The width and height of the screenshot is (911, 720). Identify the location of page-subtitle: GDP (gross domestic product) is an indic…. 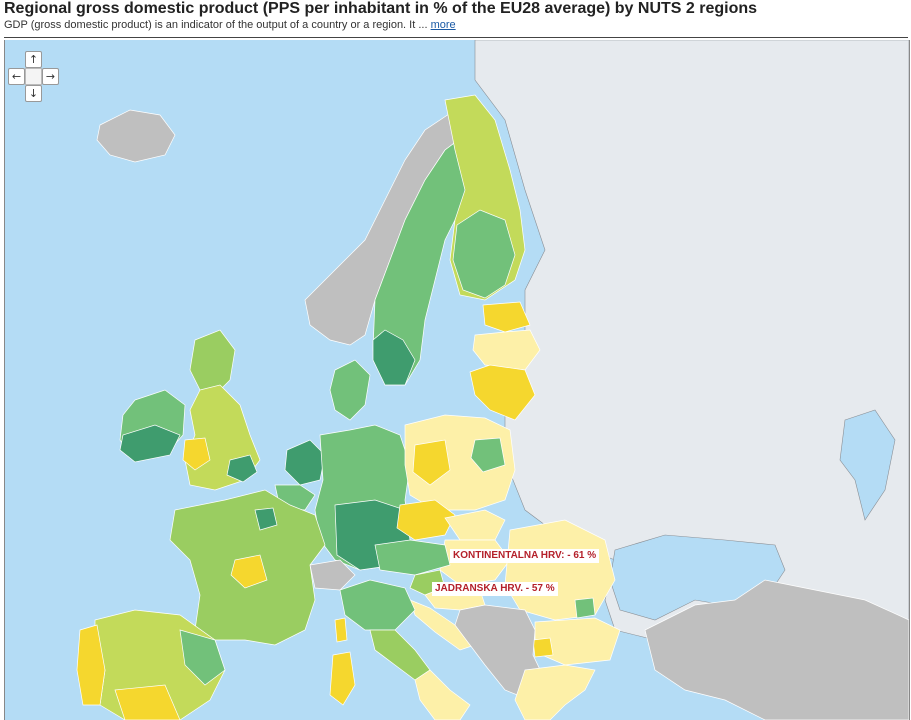
(230, 25).